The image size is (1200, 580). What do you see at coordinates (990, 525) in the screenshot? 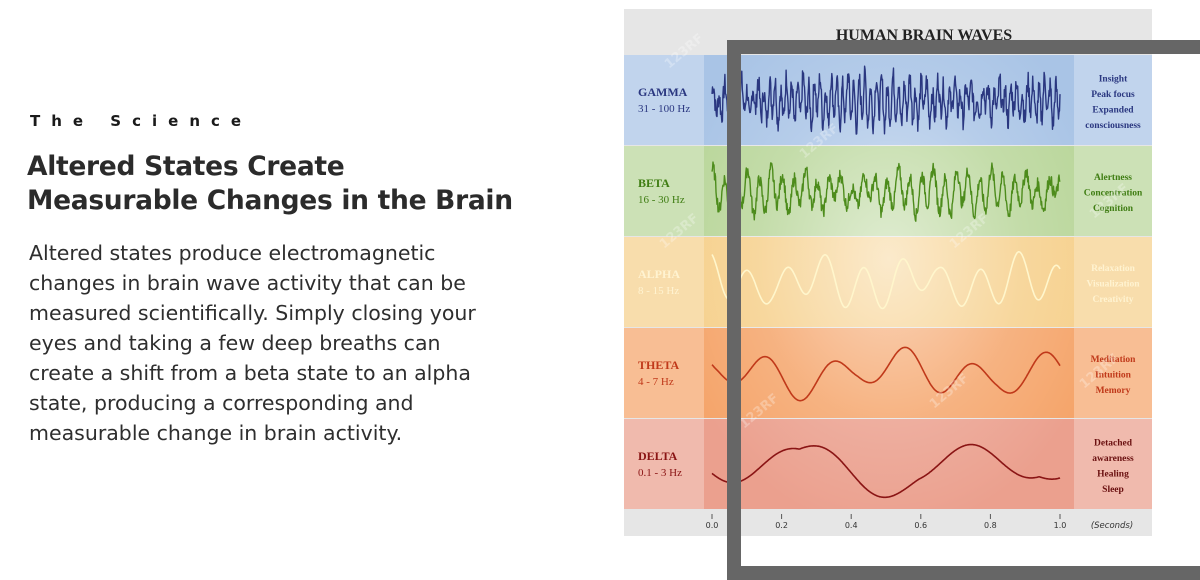
I see `axis-tick-label: 0.8` at bounding box center [990, 525].